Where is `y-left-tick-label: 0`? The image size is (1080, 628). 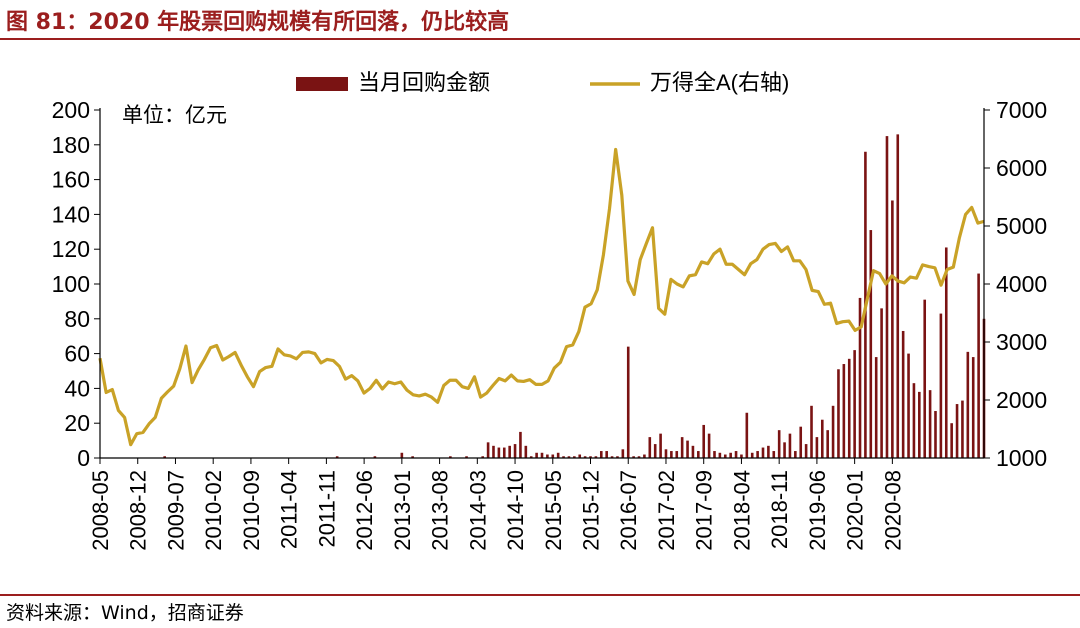 y-left-tick-label: 0 is located at coordinates (83, 458).